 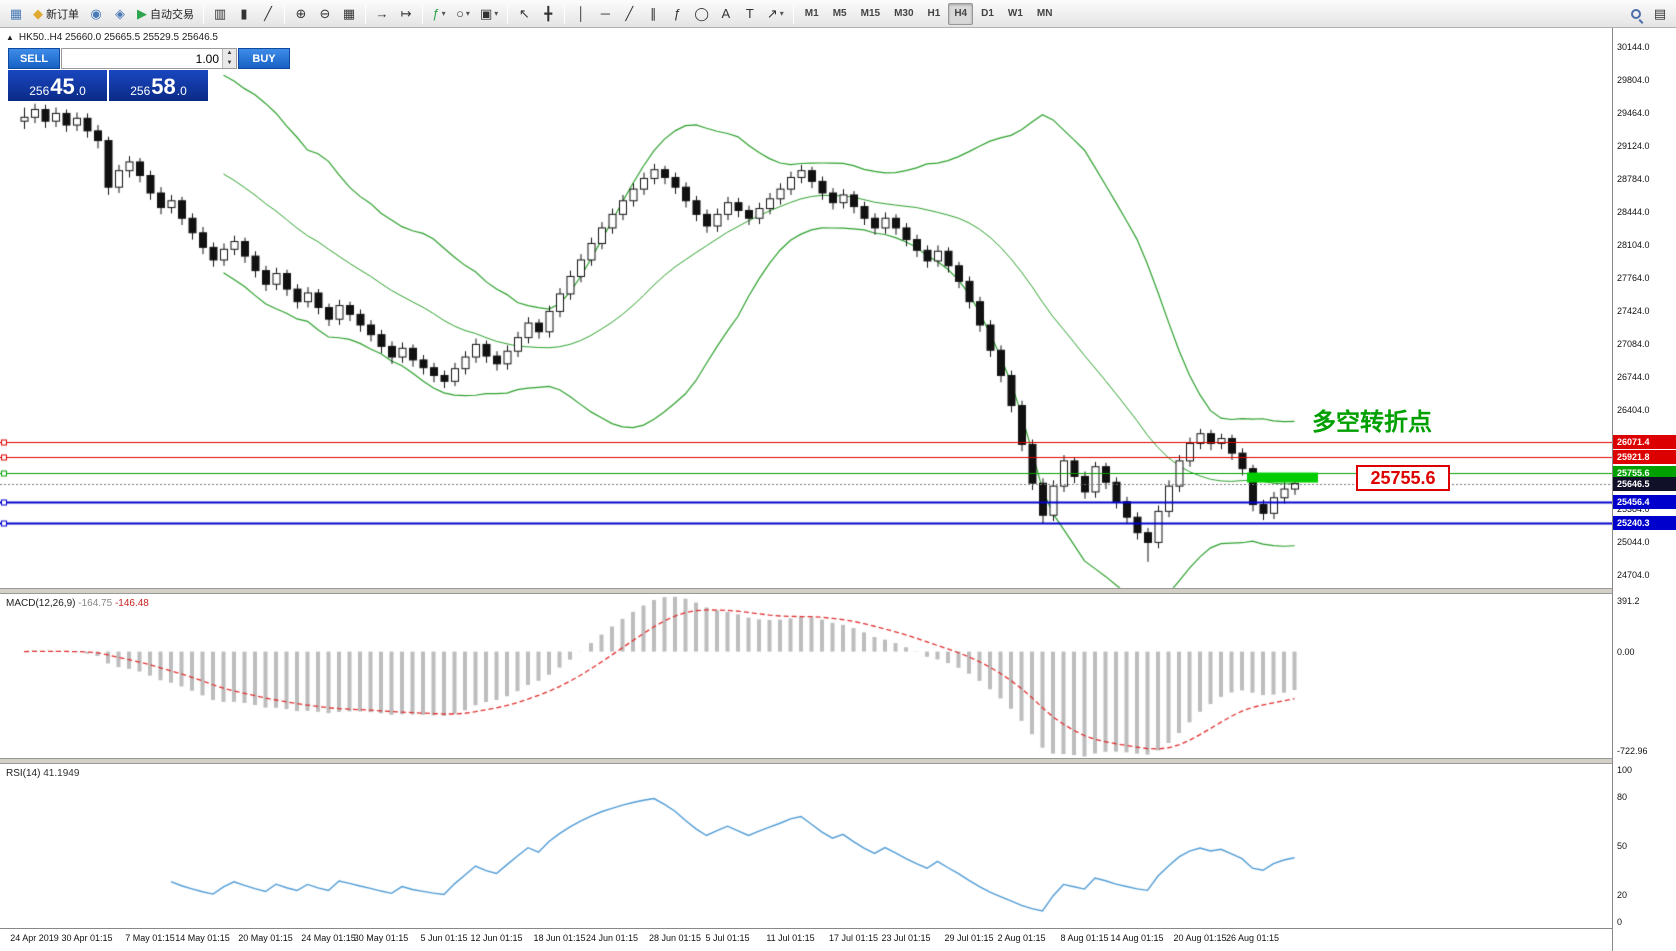 What do you see at coordinates (904, 13) in the screenshot?
I see `timeframe-m30: M30` at bounding box center [904, 13].